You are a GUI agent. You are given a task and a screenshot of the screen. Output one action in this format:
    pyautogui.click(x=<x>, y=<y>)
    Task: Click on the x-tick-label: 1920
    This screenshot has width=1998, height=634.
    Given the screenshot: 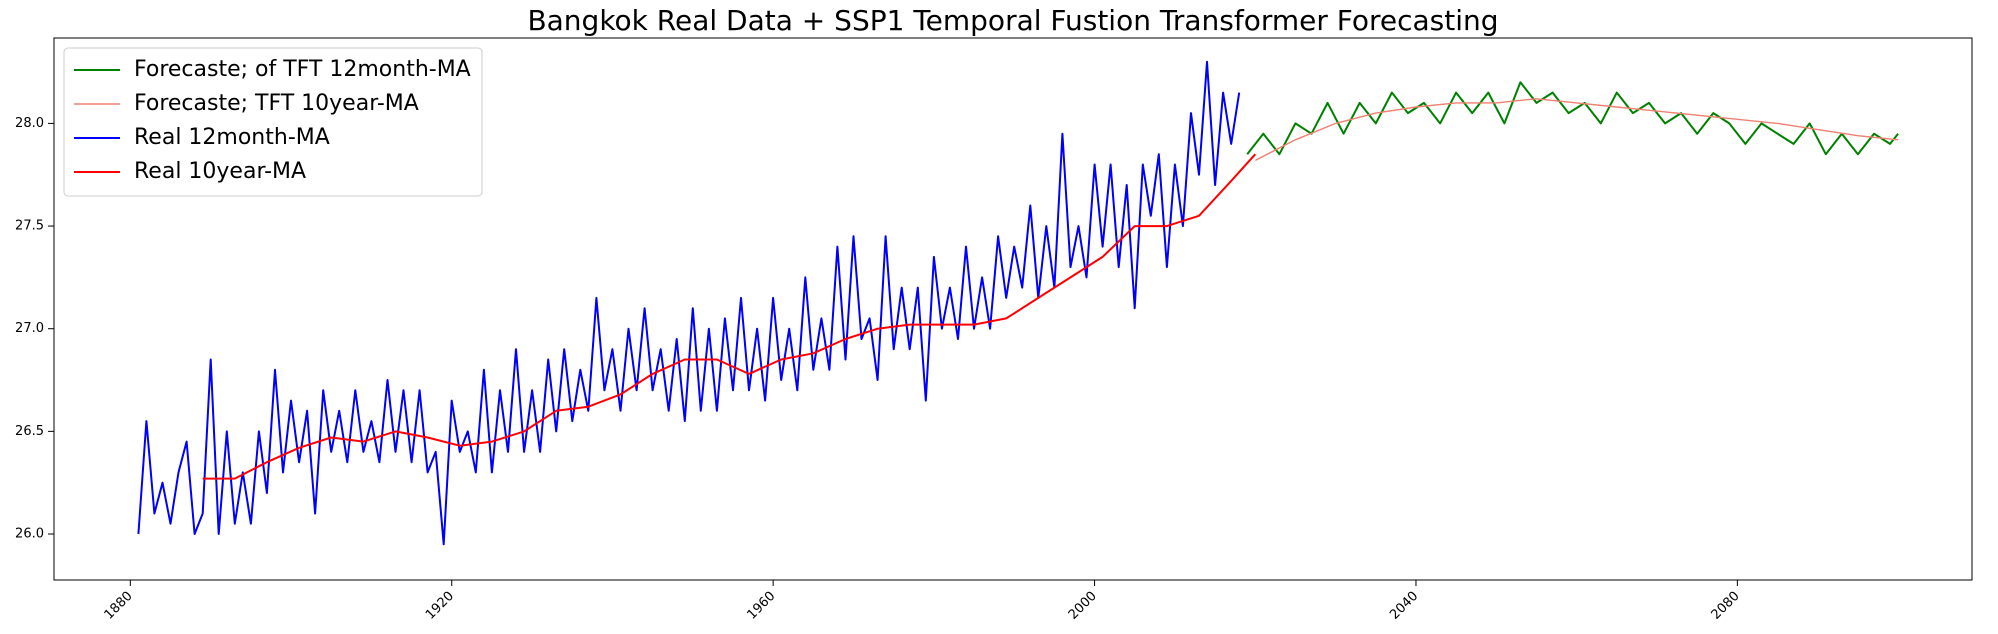 What is the action you would take?
    pyautogui.click(x=440, y=606)
    